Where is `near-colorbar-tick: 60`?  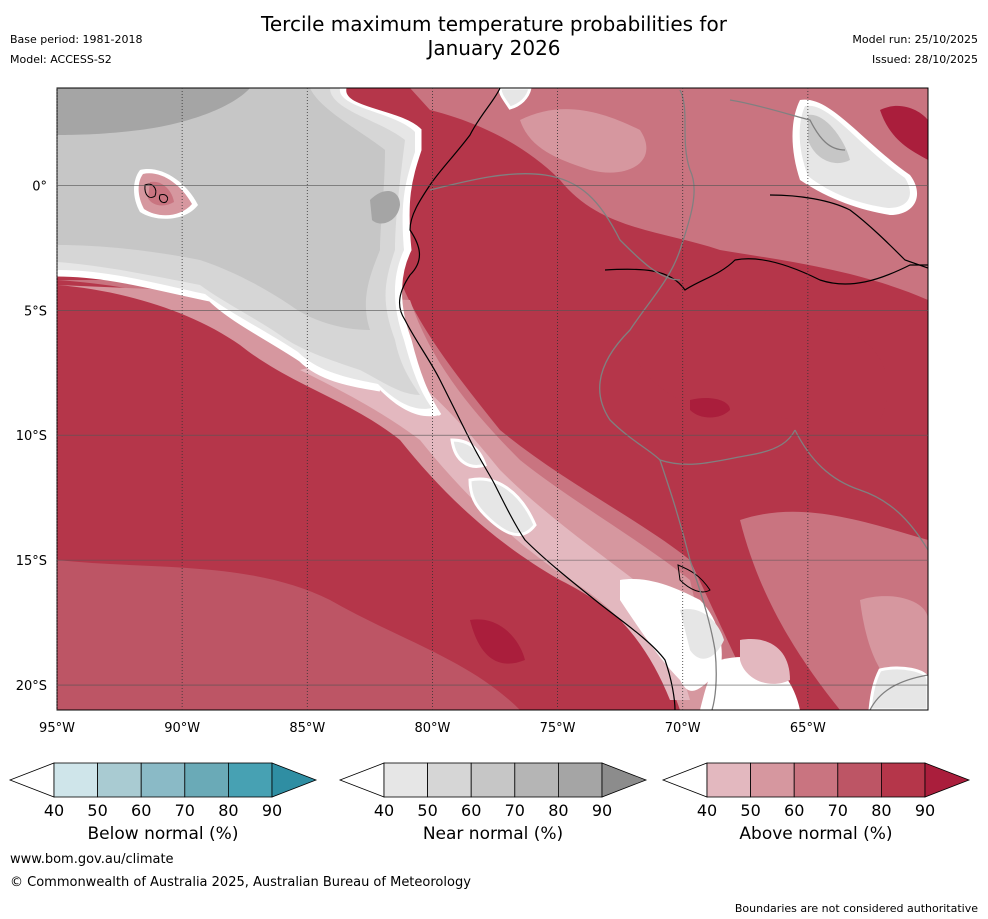
near-colorbar-tick: 60 is located at coordinates (471, 810).